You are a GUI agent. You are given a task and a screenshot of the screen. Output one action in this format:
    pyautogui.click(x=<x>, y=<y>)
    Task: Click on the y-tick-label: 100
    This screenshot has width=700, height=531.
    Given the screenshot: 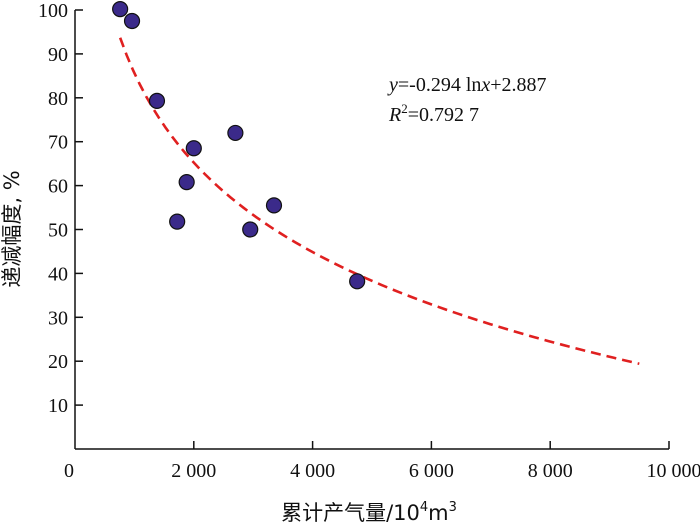 What is the action you would take?
    pyautogui.click(x=53, y=11)
    